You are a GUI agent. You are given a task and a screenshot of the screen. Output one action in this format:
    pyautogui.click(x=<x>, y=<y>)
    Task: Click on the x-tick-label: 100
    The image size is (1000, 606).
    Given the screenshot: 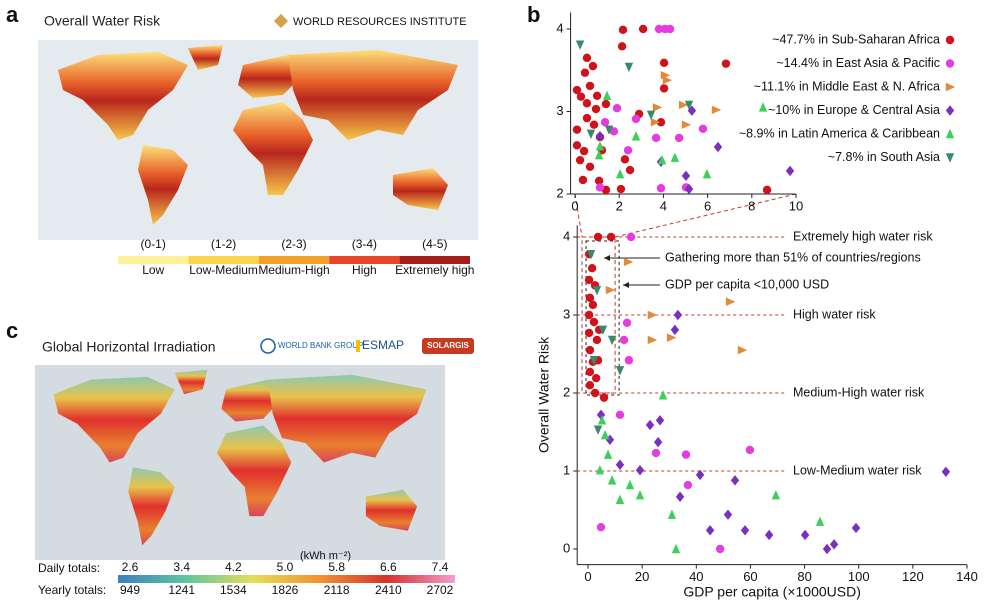 What is the action you would take?
    pyautogui.click(x=859, y=576)
    